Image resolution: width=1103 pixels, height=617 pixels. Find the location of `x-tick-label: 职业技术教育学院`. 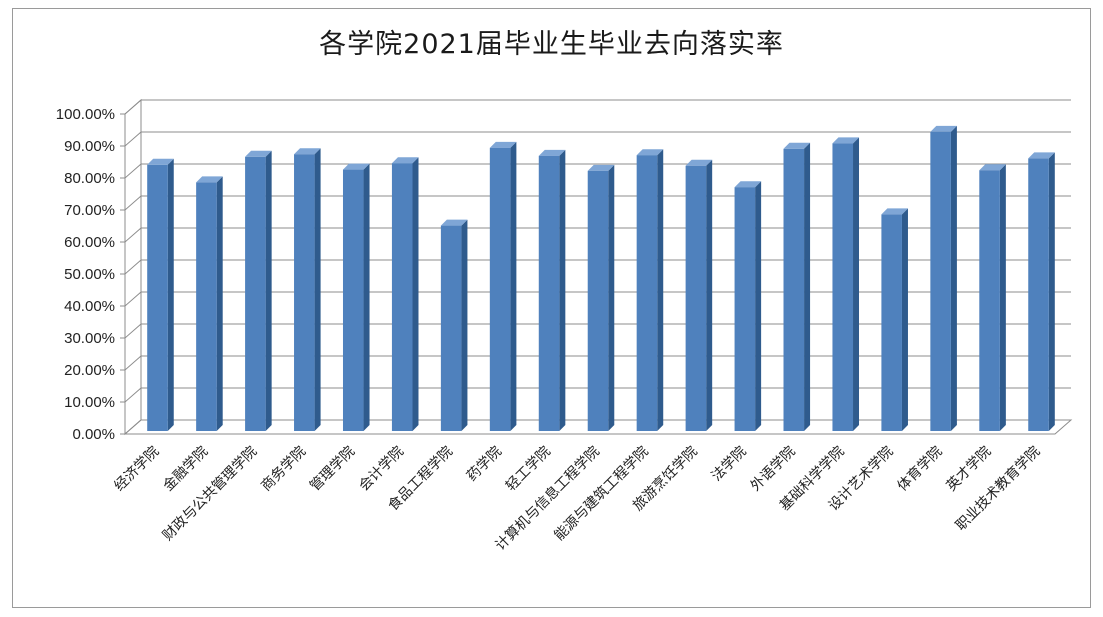

x-tick-label: 职业技术教育学院 is located at coordinates (998, 489).